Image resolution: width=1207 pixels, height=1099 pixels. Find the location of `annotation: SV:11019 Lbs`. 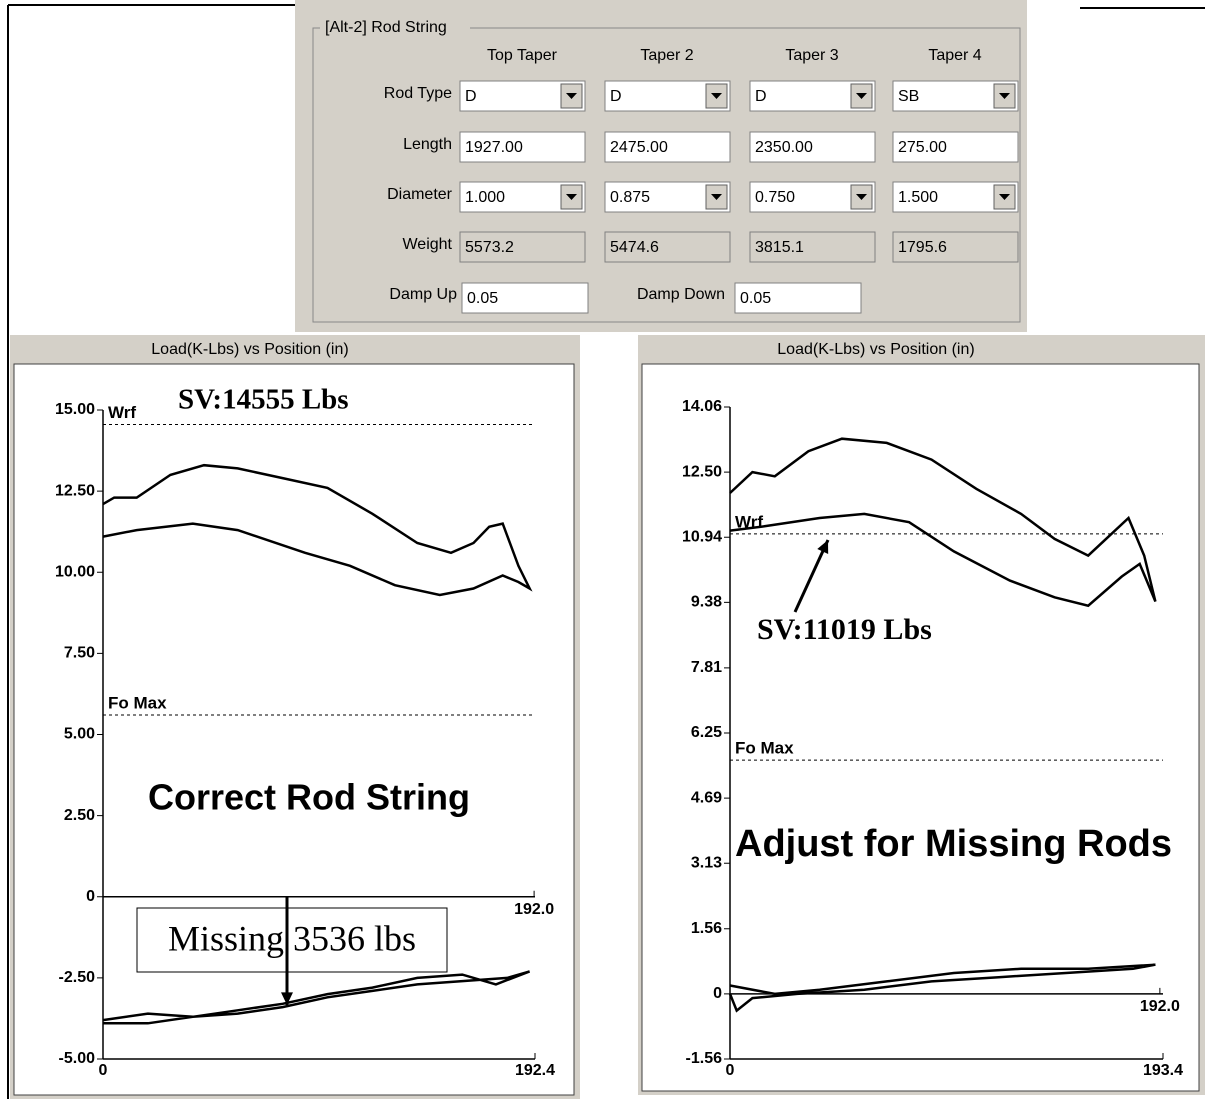

annotation: SV:11019 Lbs is located at coordinates (844, 629).